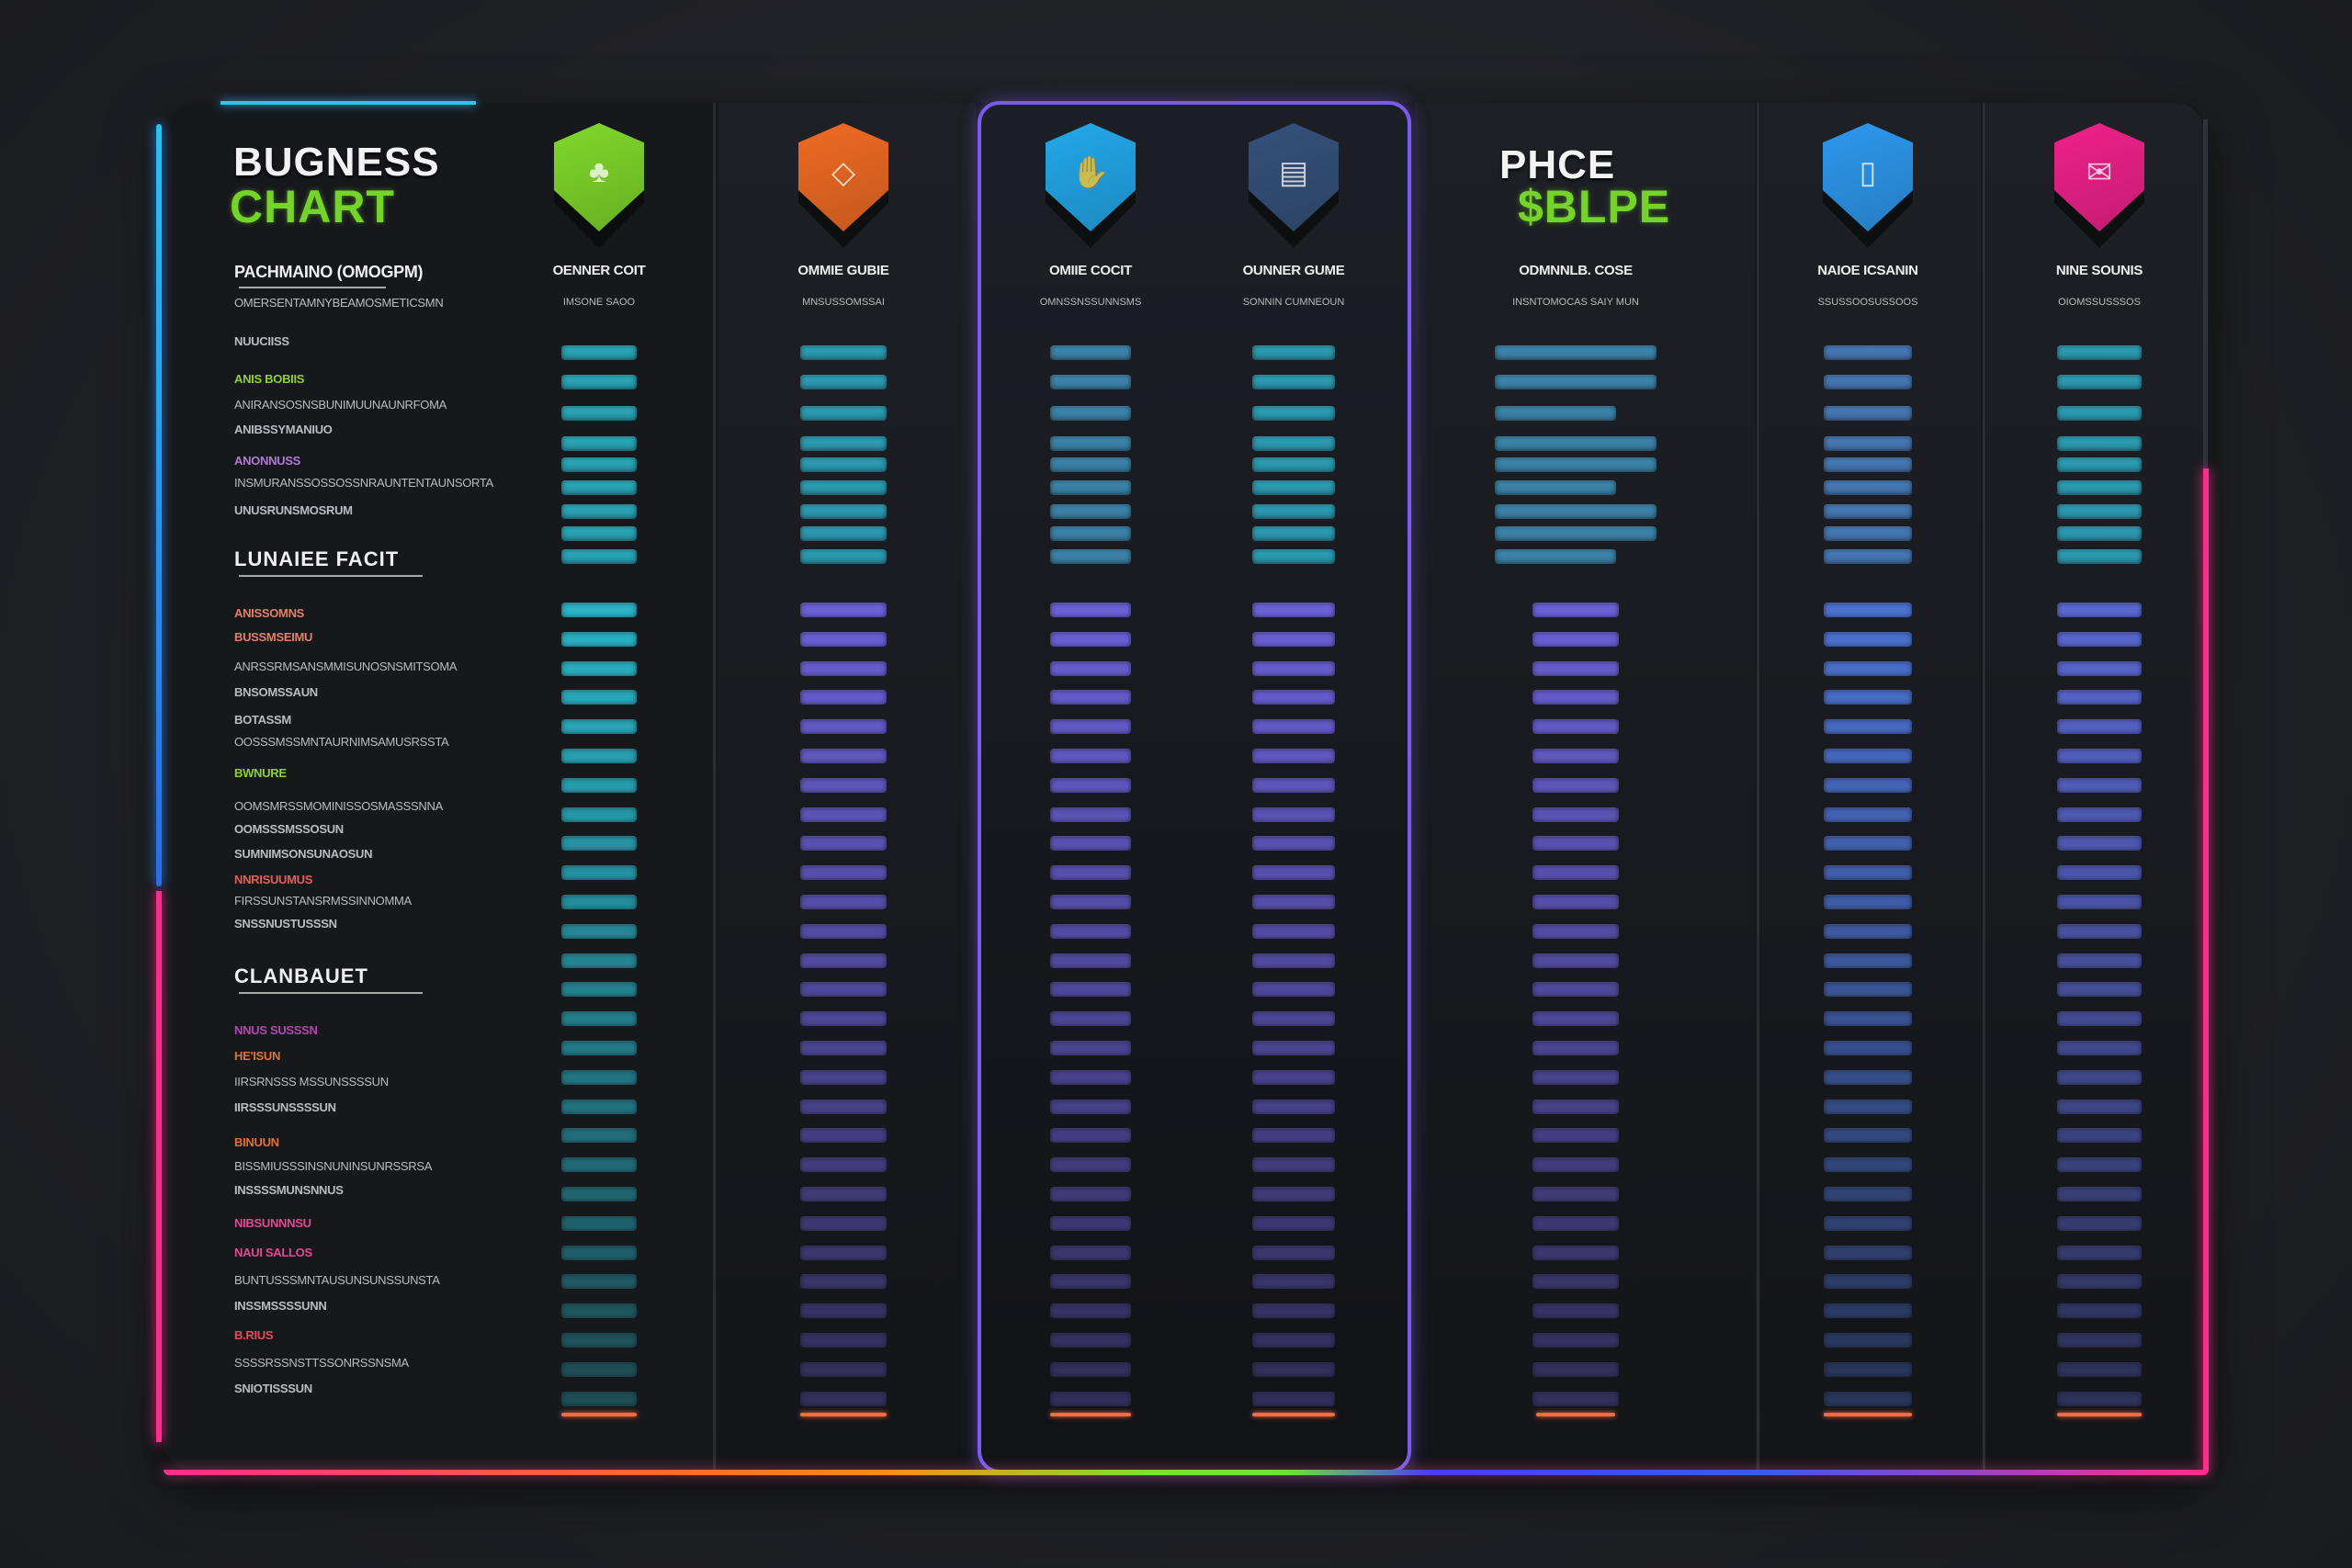 This screenshot has width=2352, height=1568. Describe the element at coordinates (2099, 270) in the screenshot. I see `plan-name: NINE SOUNIS` at that location.